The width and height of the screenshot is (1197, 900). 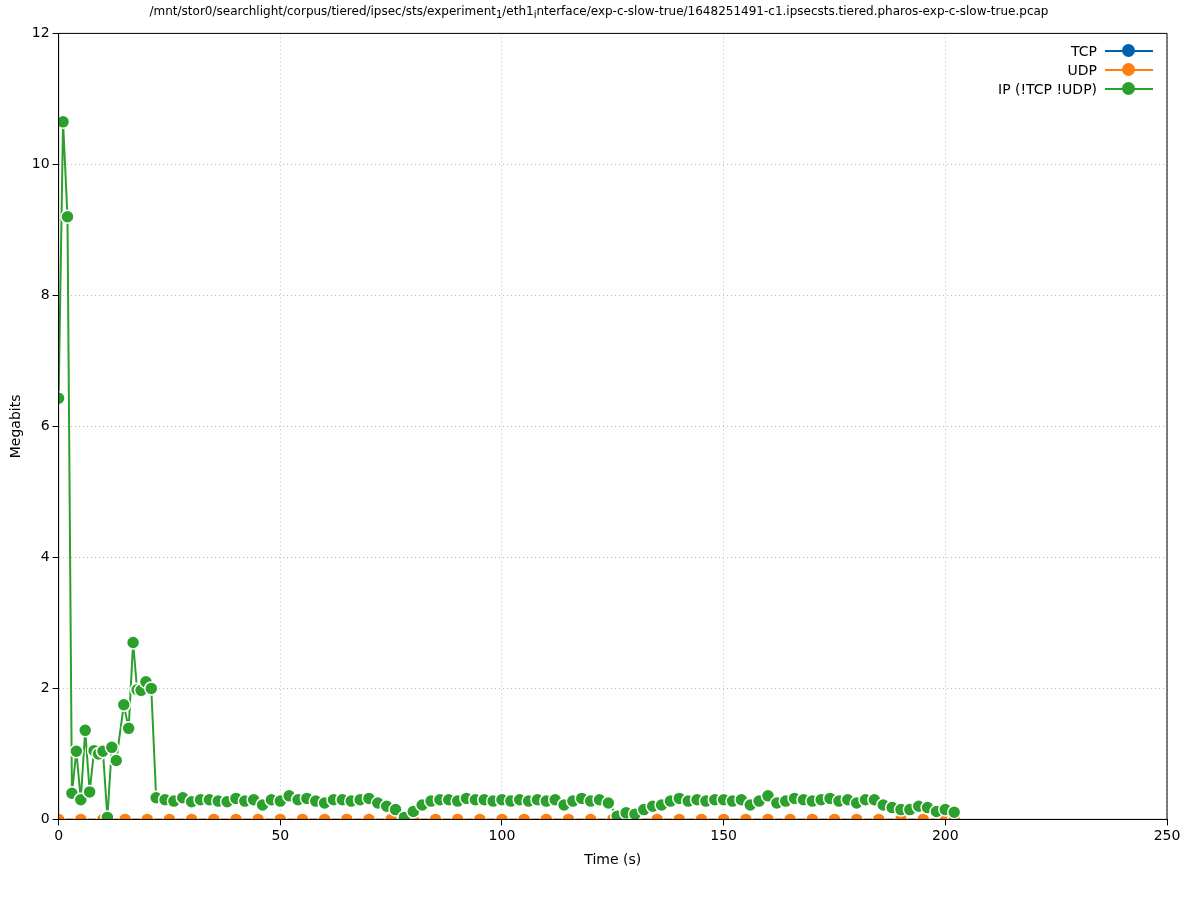 I want to click on legend-label: TCP, so click(x=1084, y=51).